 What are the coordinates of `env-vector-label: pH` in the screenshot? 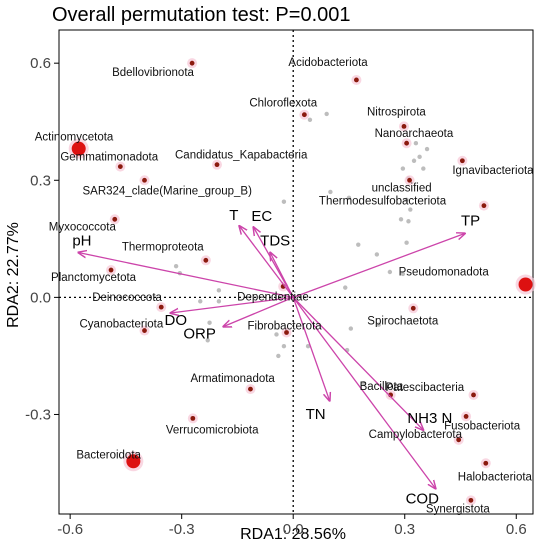 It's located at (81, 240).